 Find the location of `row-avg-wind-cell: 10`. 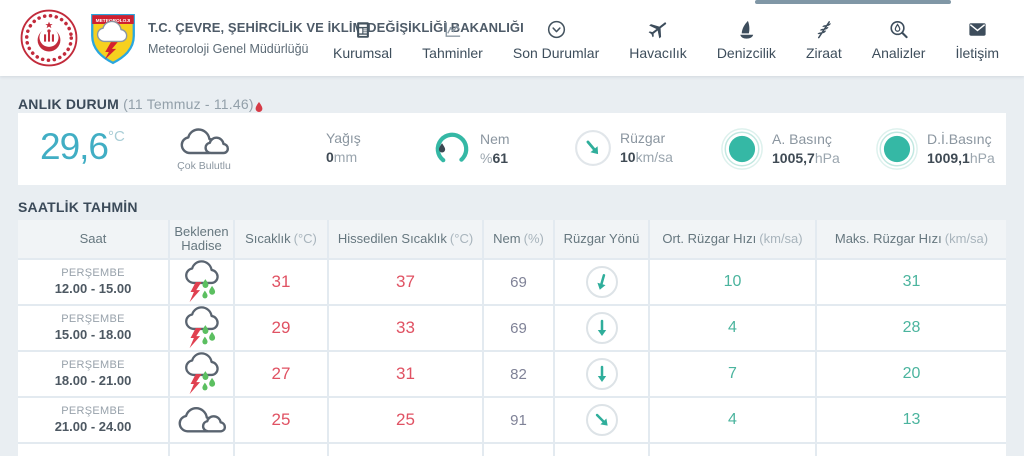

row-avg-wind-cell: 10 is located at coordinates (732, 282).